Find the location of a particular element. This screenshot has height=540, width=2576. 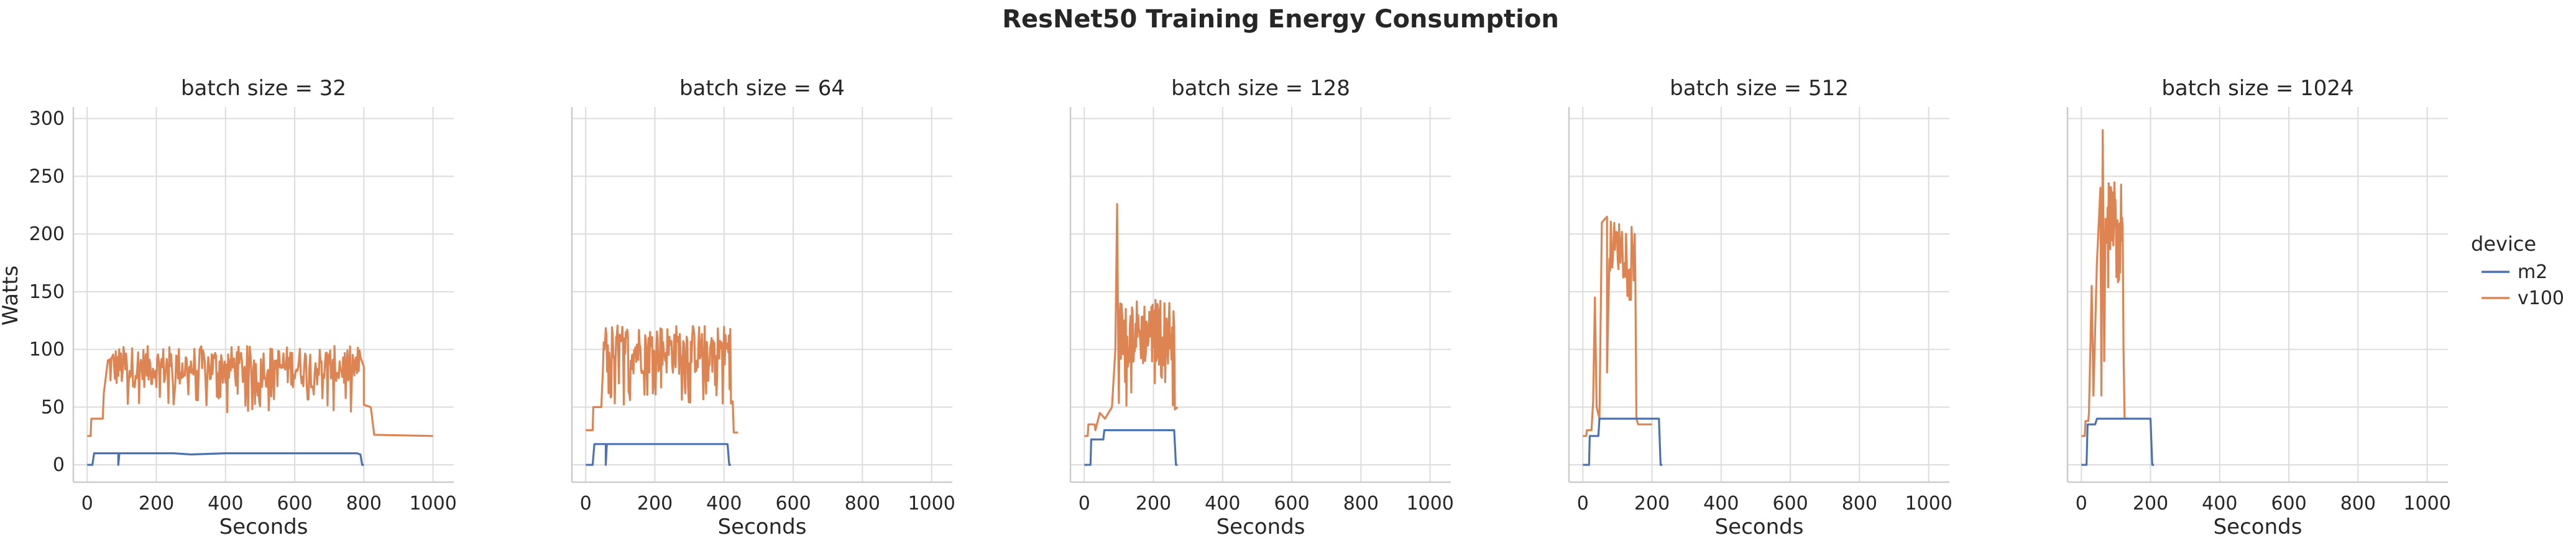

legend: device m2 v100 is located at coordinates (2517, 270).